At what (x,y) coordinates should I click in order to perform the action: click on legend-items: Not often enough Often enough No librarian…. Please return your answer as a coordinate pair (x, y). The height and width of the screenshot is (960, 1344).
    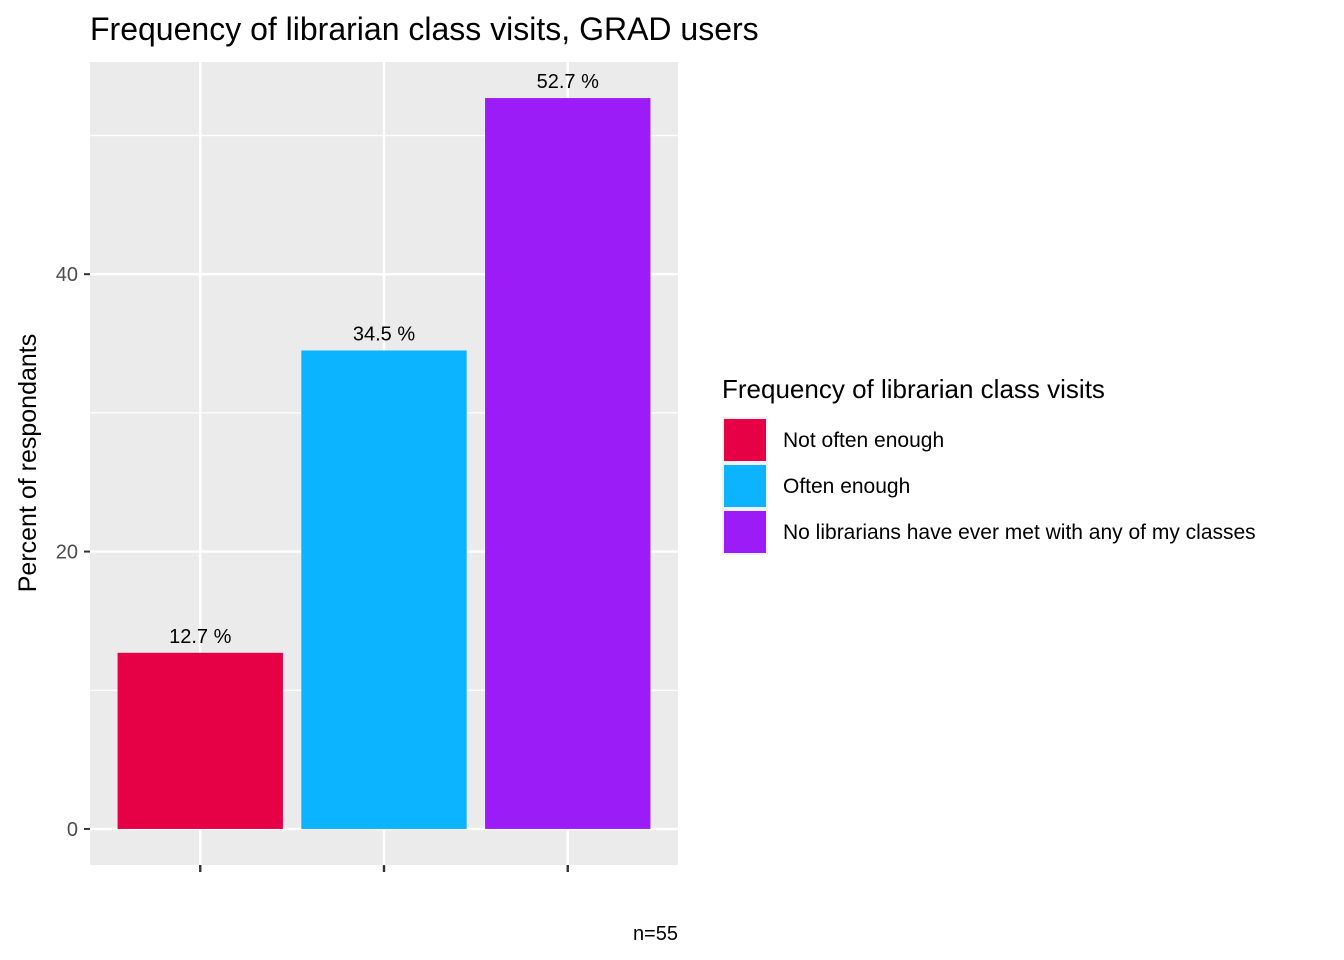
    Looking at the image, I should click on (989, 486).